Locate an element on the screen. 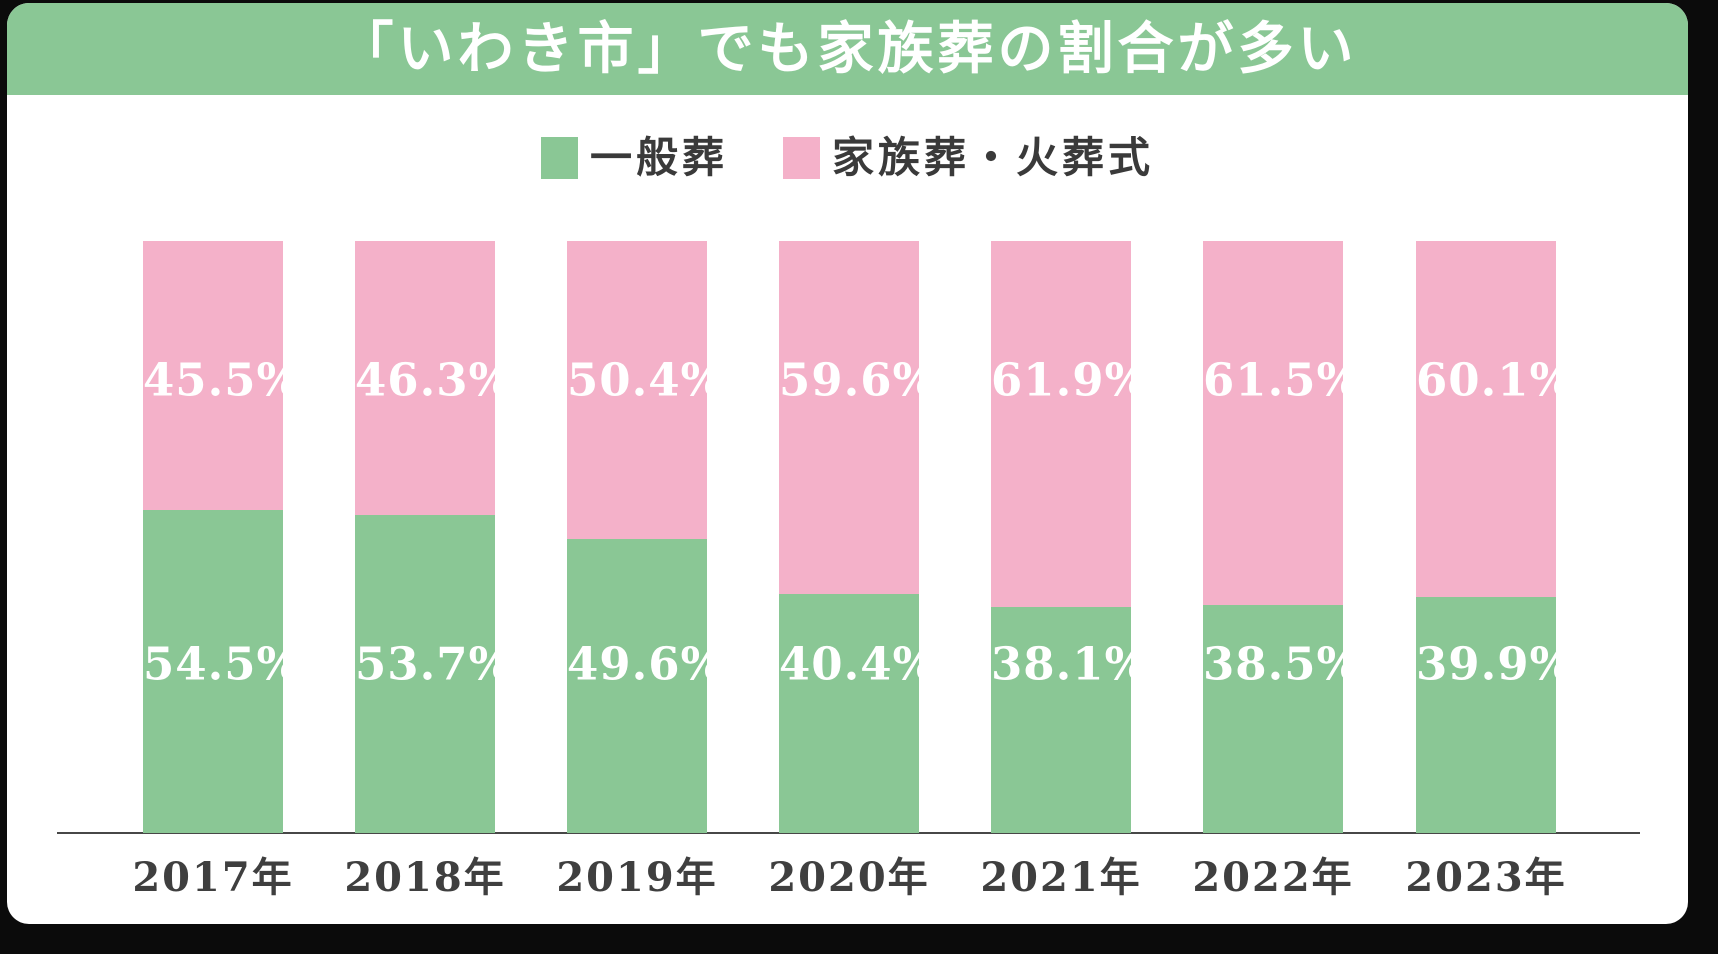 This screenshot has width=1718, height=954. bar-column-2021年: 61.9% 38.1% is located at coordinates (1069, 537).